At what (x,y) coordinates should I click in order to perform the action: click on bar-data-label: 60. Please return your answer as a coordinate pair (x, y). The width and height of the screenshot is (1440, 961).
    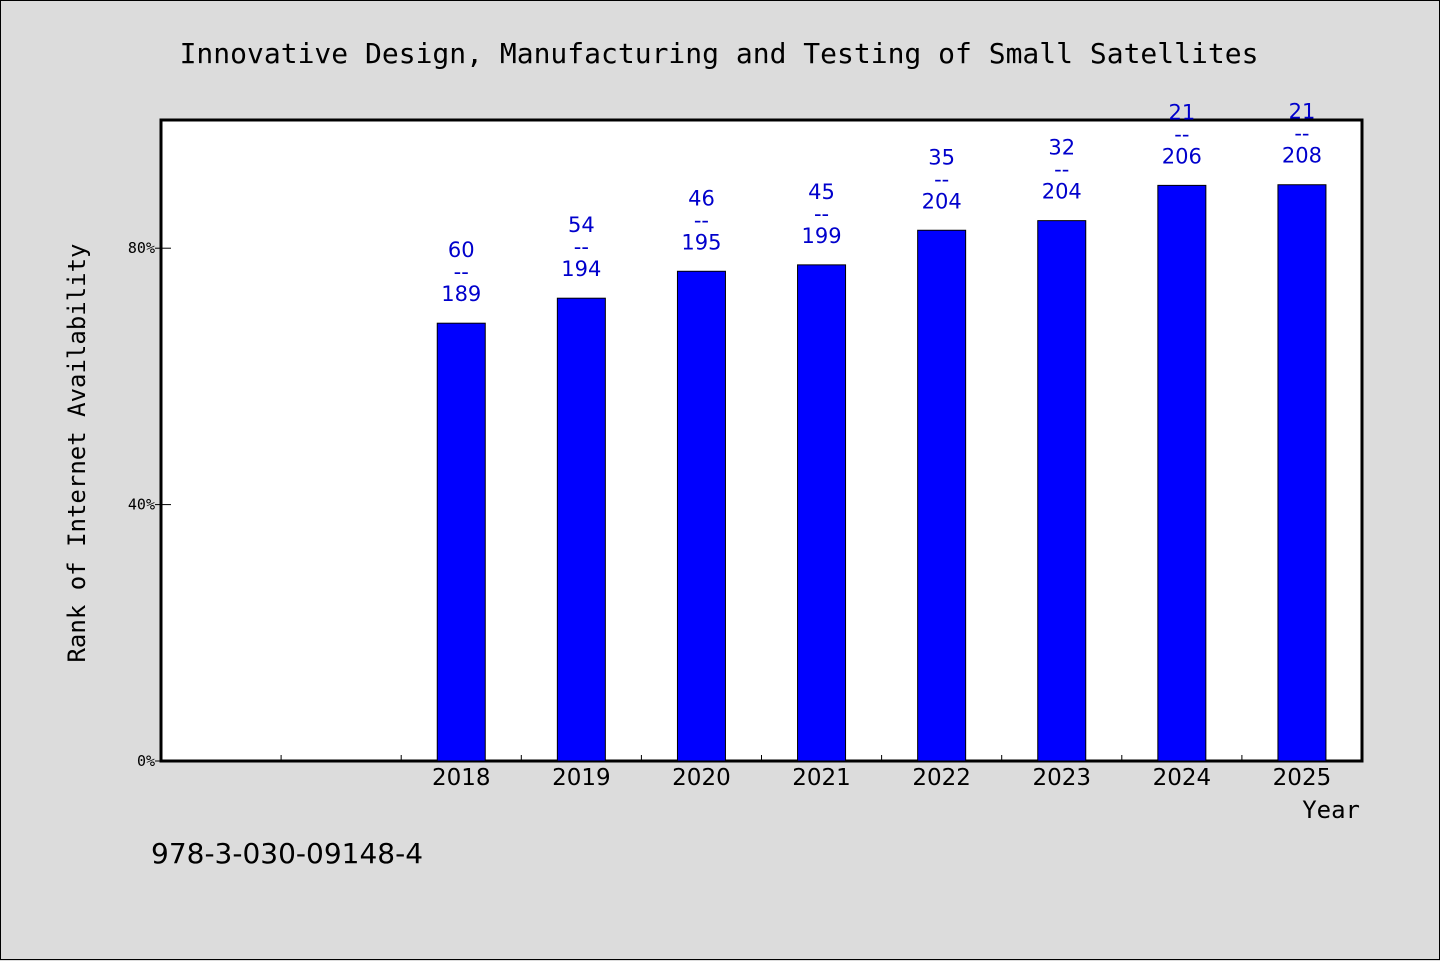
    Looking at the image, I should click on (461, 250).